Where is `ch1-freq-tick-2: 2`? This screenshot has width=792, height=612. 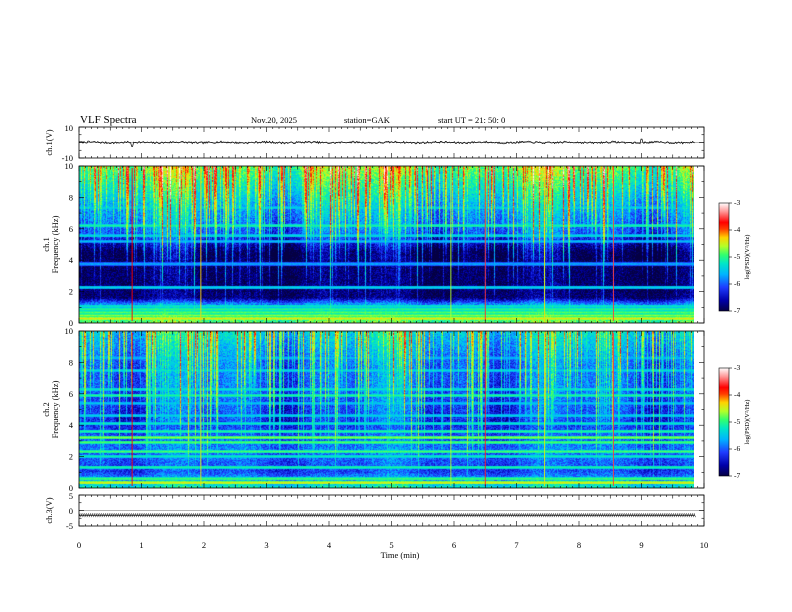
ch1-freq-tick-2: 2 is located at coordinates (71, 292).